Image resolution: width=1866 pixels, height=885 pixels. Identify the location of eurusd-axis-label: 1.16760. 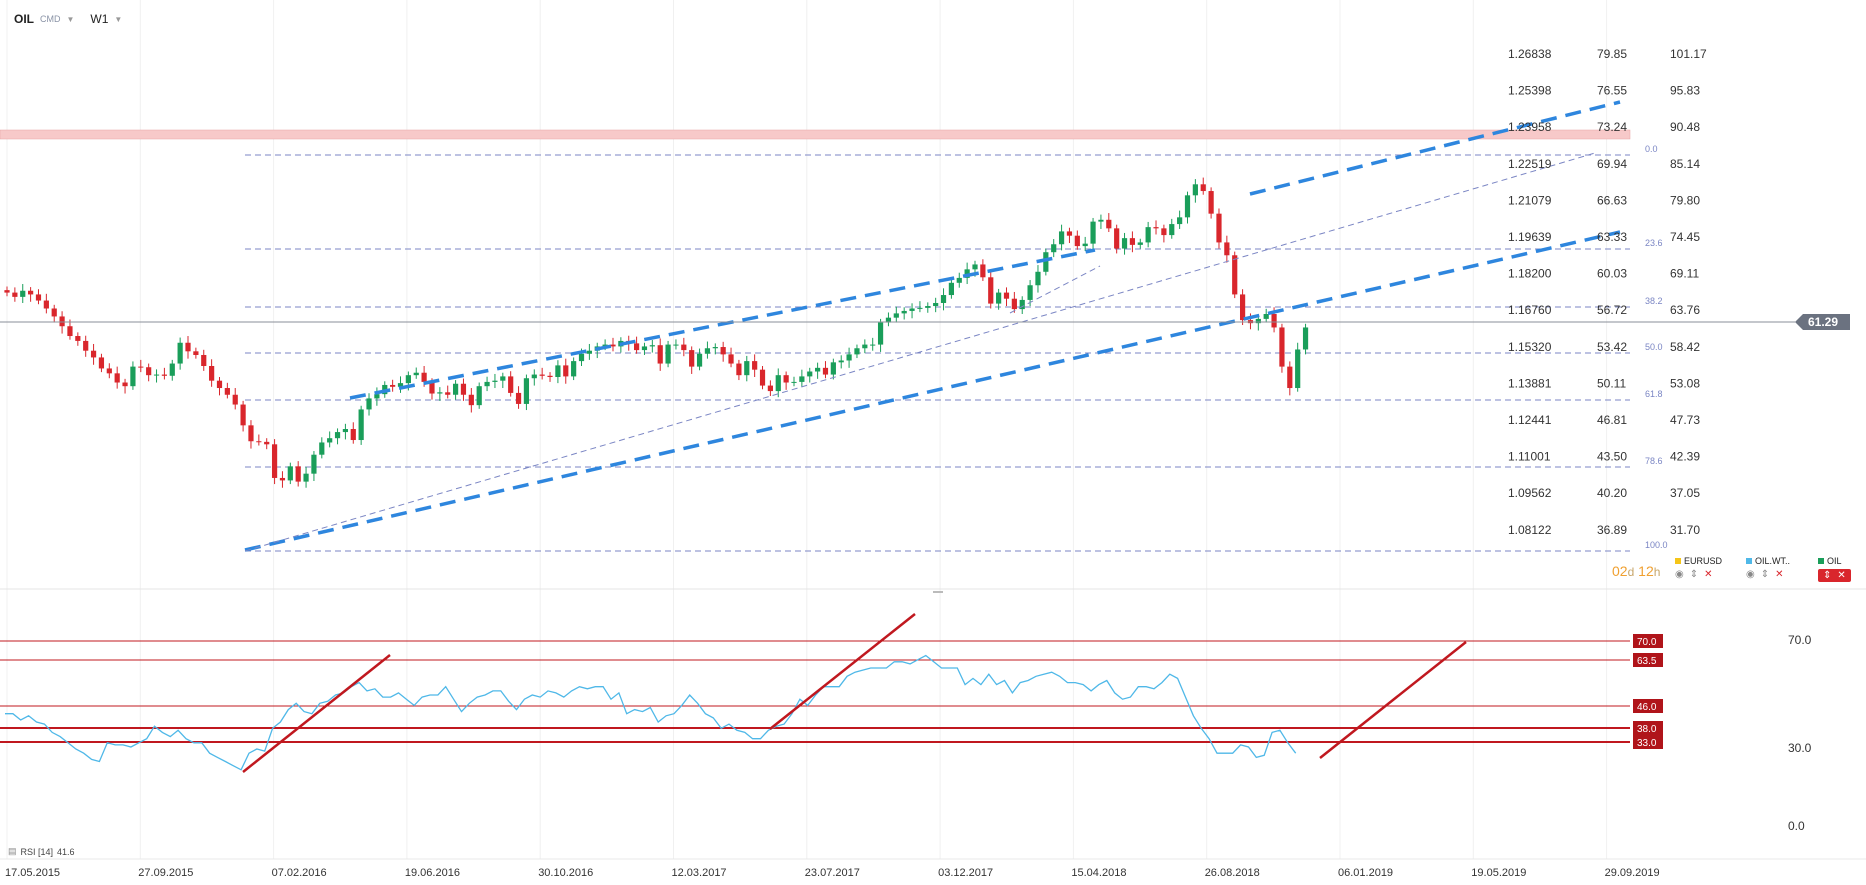
(1530, 310).